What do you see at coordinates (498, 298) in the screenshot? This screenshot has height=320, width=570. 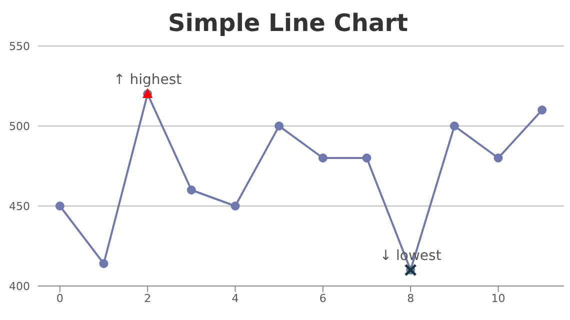 I see `x-tick-label: 10` at bounding box center [498, 298].